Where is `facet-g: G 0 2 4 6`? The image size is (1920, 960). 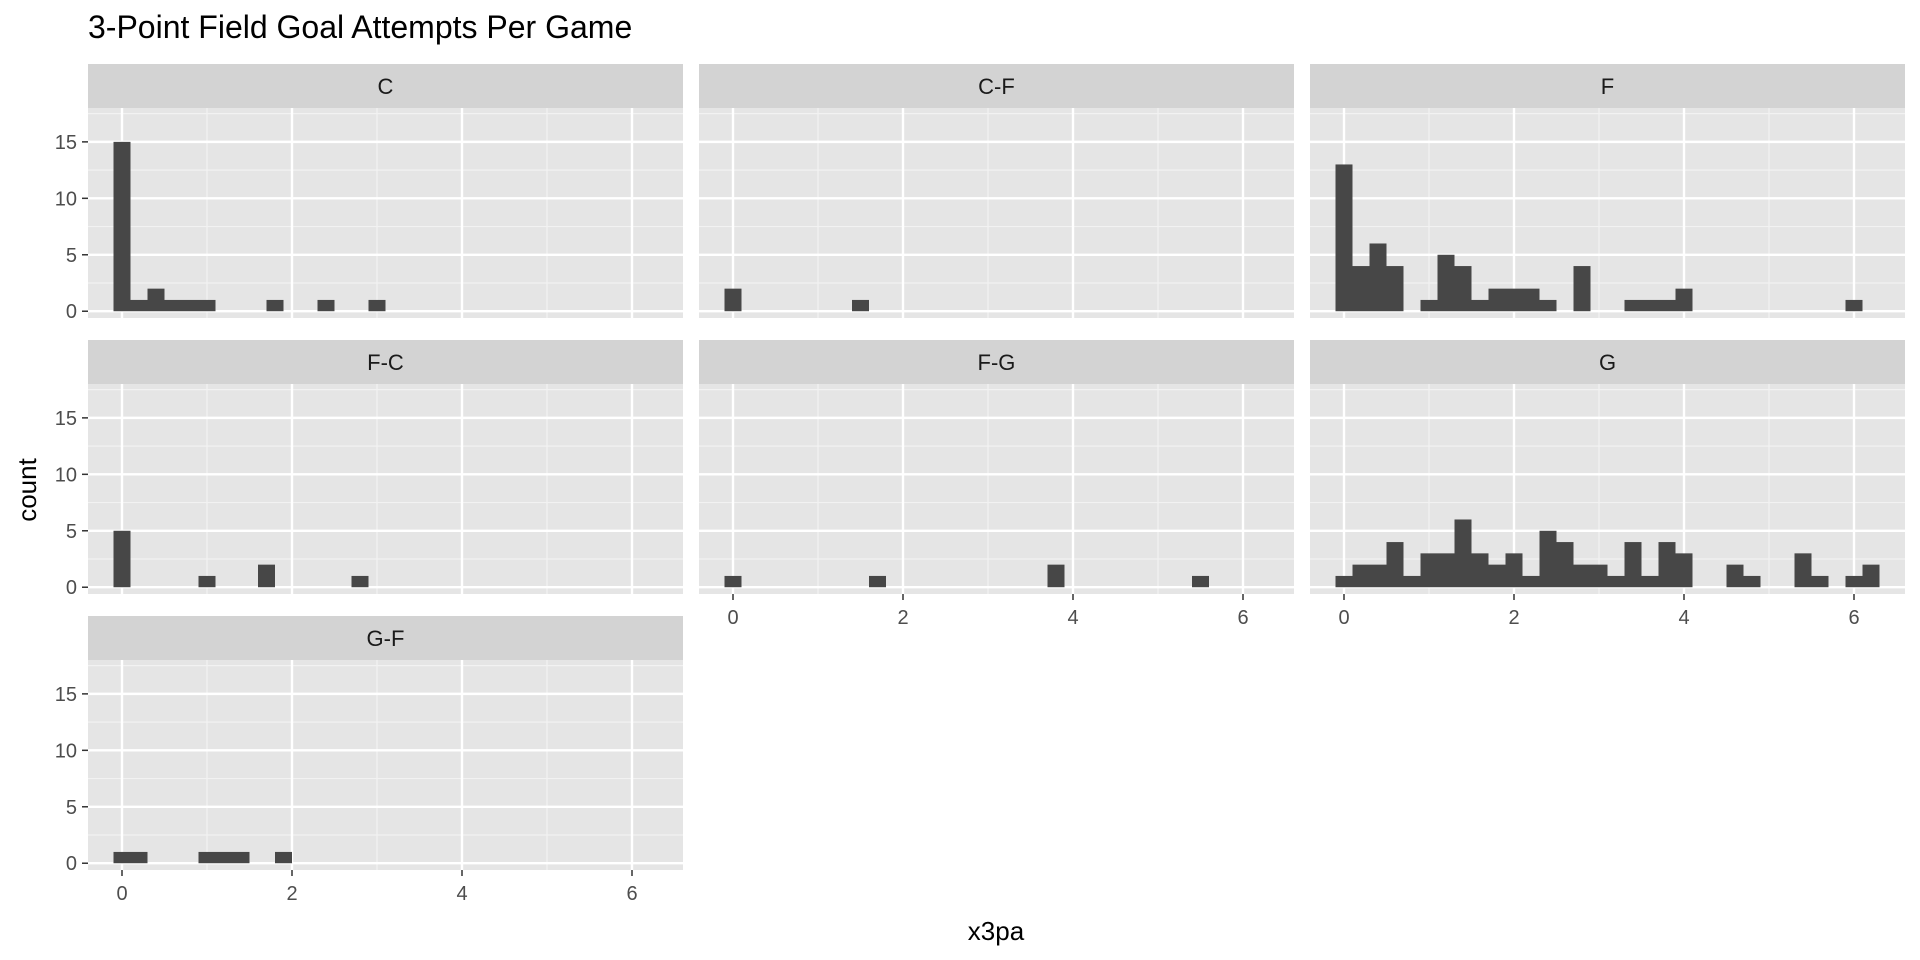
facet-g: G 0 2 4 6 is located at coordinates (1607, 484).